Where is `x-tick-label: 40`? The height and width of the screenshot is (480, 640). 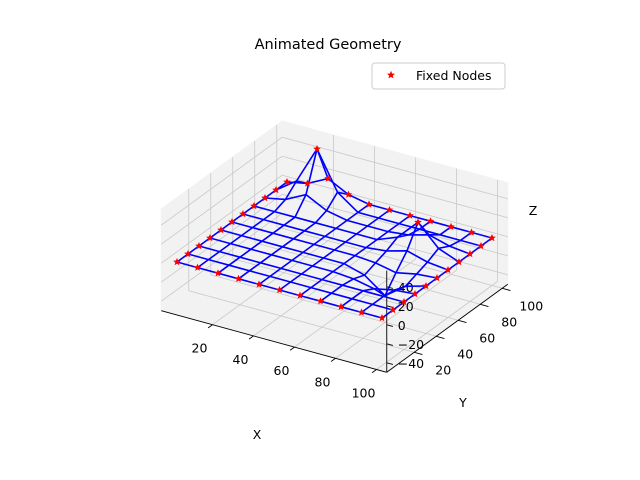
x-tick-label: 40 is located at coordinates (241, 359).